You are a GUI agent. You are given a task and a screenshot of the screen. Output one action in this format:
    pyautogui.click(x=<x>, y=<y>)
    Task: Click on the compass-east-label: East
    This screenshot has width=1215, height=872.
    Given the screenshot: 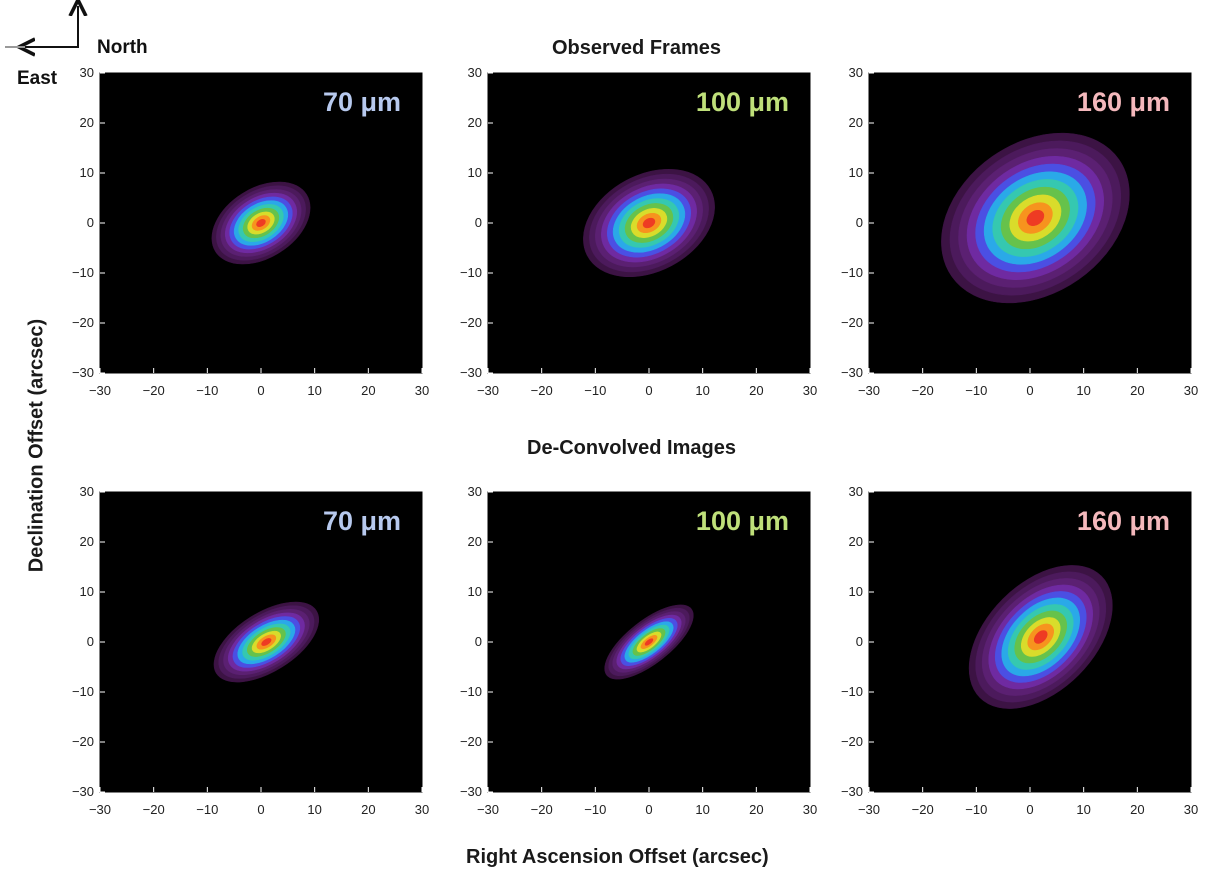 What is the action you would take?
    pyautogui.click(x=37, y=78)
    